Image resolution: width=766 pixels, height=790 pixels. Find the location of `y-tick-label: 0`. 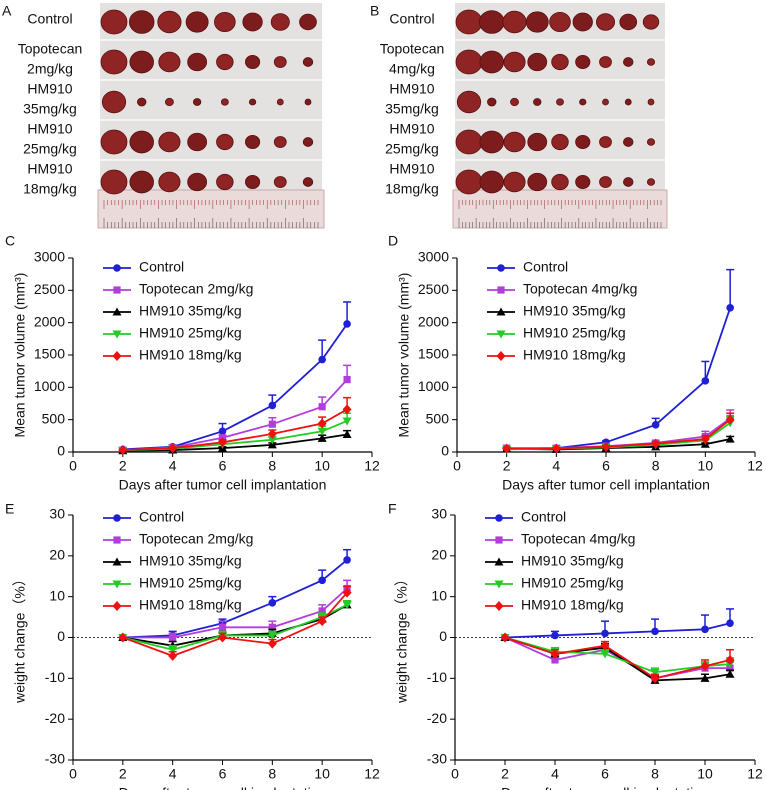

y-tick-label: 0 is located at coordinates (61, 636).